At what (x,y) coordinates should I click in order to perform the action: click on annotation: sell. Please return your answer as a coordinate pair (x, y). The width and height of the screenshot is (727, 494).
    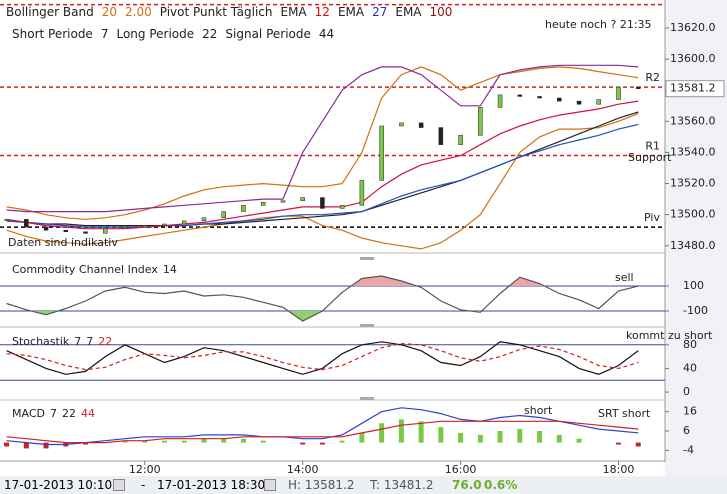
    Looking at the image, I should click on (624, 277).